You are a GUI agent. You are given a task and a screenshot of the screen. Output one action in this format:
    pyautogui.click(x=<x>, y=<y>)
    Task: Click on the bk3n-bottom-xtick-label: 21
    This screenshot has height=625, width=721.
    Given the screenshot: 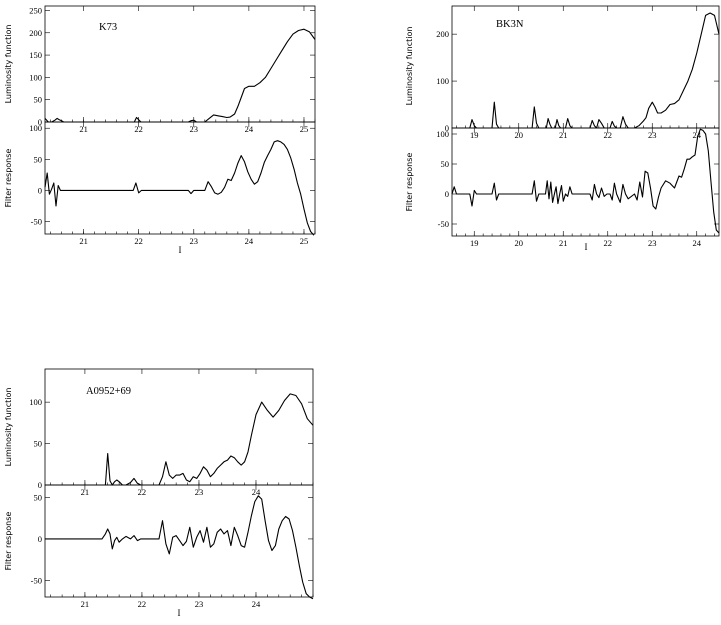 What is the action you would take?
    pyautogui.click(x=563, y=243)
    